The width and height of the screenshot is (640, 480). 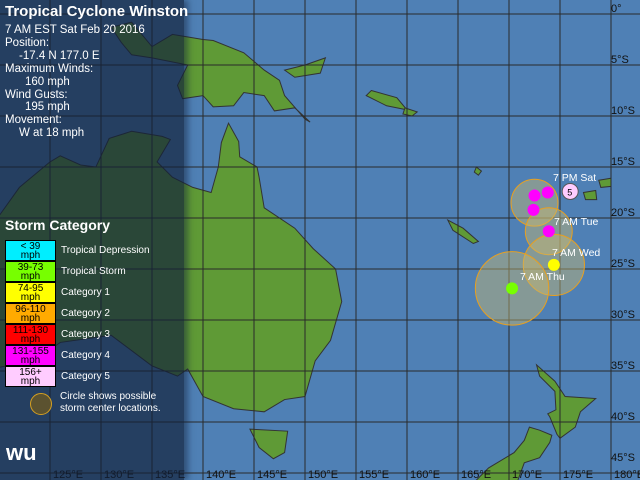 I want to click on gusts-label: Wind Gusts:, so click(x=36, y=94).